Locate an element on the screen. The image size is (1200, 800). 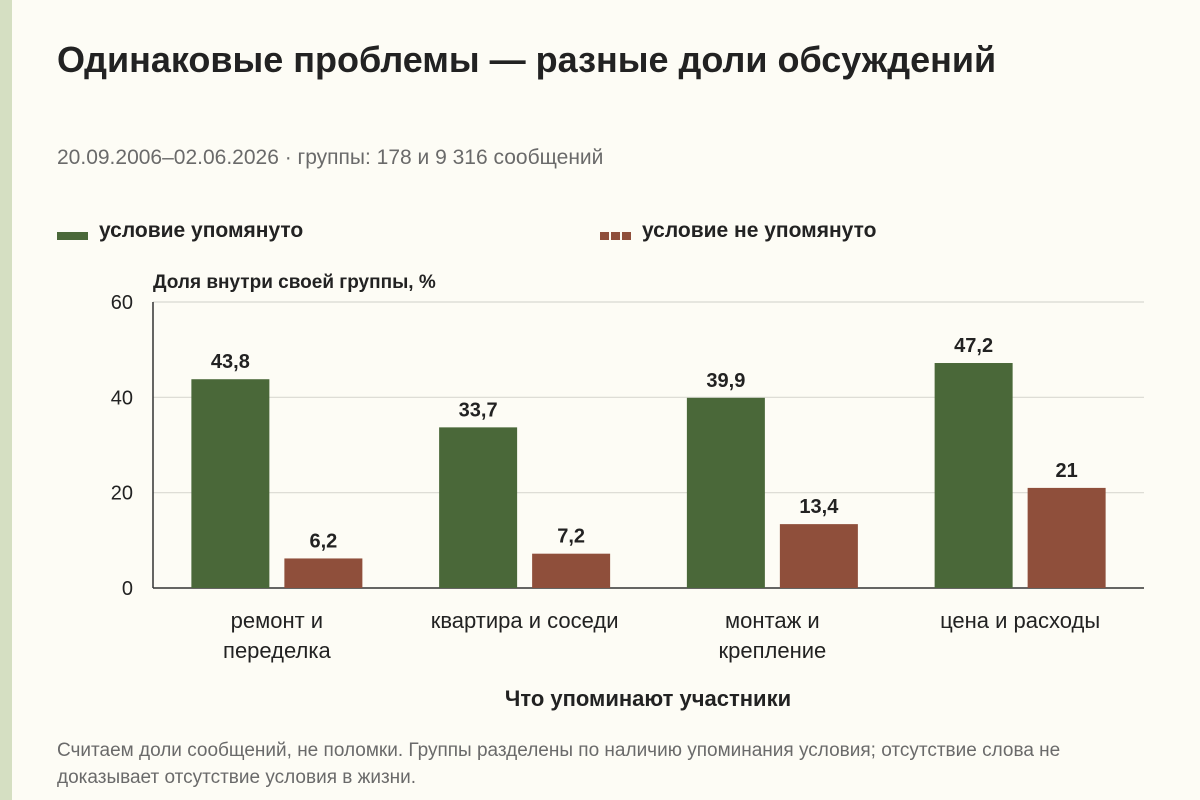
legend-swatch-mentioned is located at coordinates (72, 236).